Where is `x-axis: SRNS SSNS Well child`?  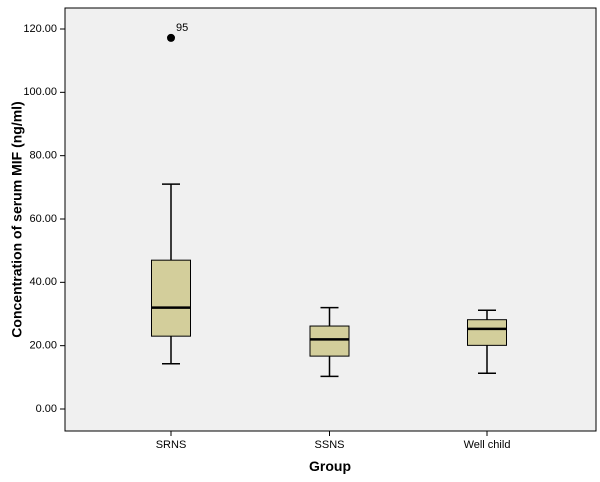
x-axis: SRNS SSNS Well child is located at coordinates (333, 441).